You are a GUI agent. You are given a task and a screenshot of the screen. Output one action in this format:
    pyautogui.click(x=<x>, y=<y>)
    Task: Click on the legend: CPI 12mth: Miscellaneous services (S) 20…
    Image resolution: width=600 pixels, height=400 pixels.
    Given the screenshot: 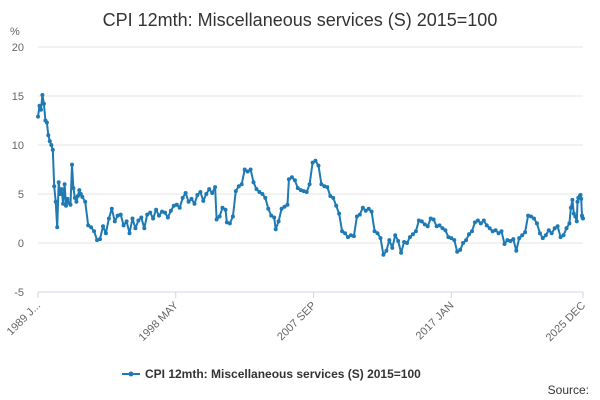 What is the action you would take?
    pyautogui.click(x=271, y=374)
    